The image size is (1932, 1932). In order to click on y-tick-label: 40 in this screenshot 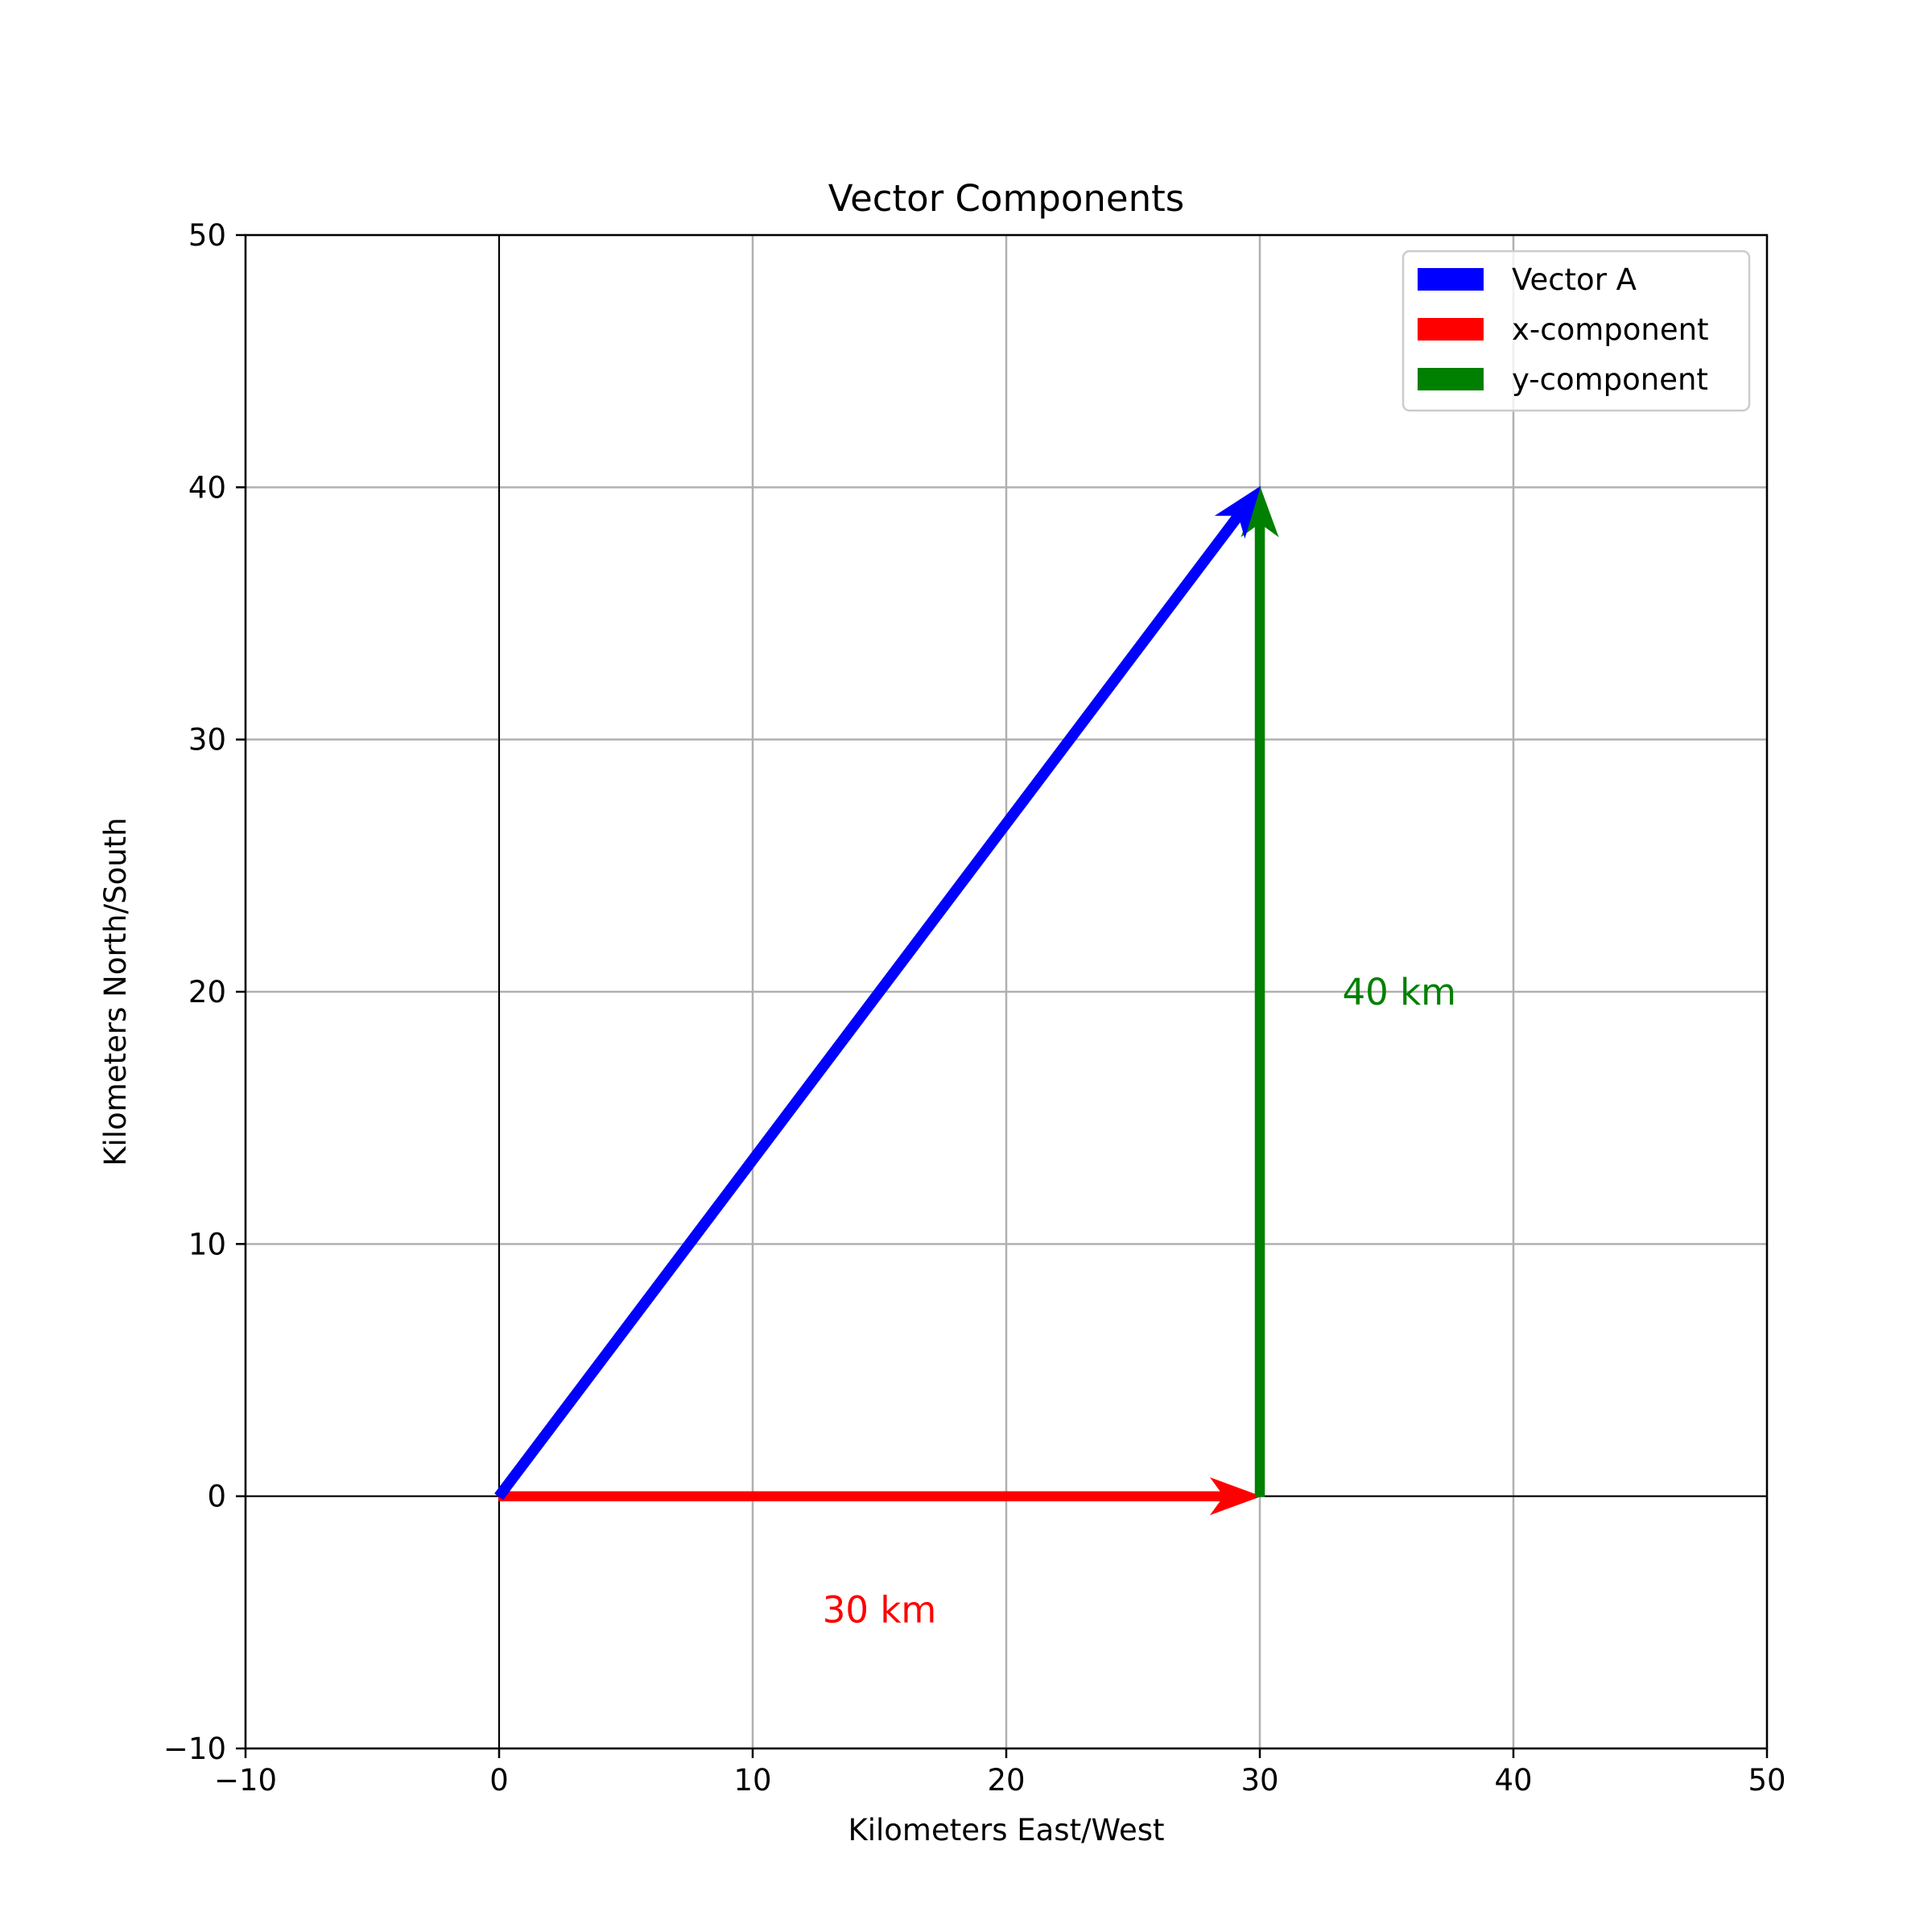, I will do `click(207, 487)`.